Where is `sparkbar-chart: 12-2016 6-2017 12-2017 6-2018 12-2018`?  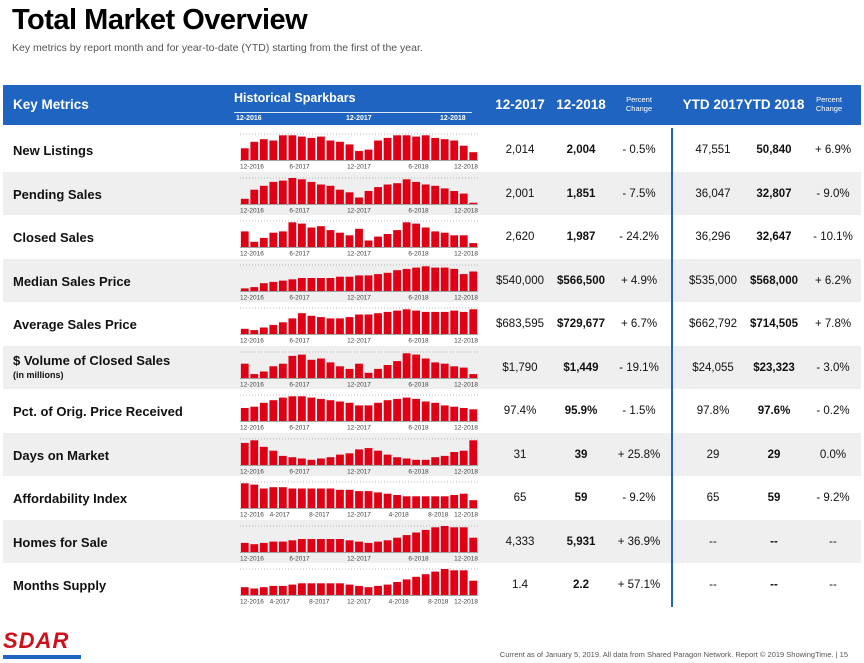
sparkbar-chart: 12-2016 6-2017 12-2017 6-2018 12-2018 is located at coordinates (359, 152).